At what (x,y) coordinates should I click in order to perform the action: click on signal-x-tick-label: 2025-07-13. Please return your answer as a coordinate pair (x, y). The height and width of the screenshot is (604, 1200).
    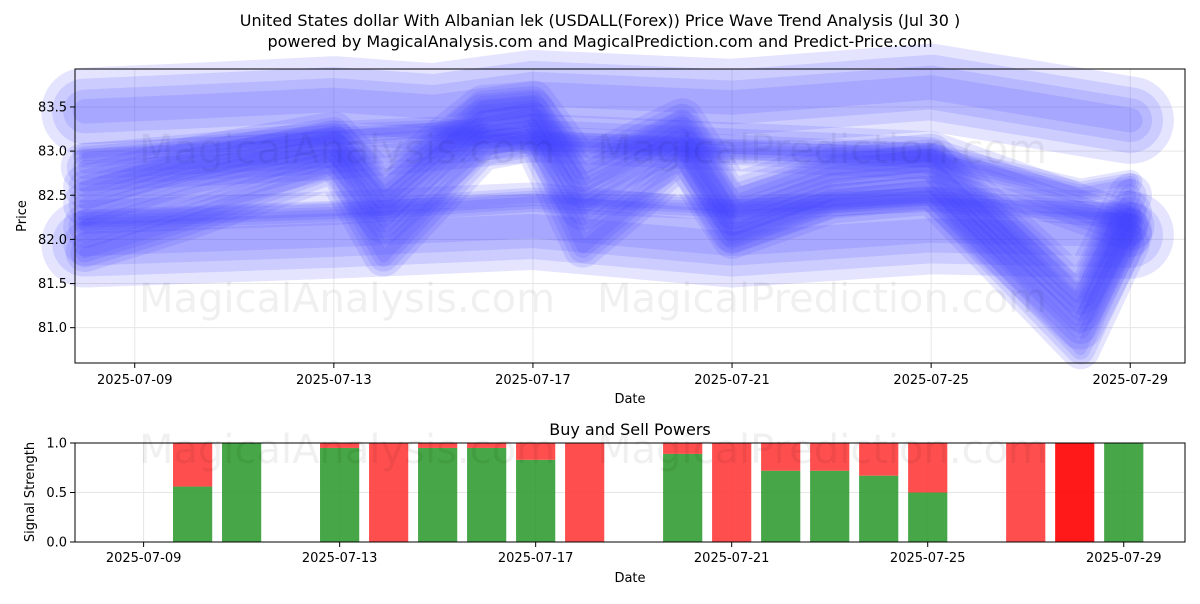
    Looking at the image, I should click on (340, 558).